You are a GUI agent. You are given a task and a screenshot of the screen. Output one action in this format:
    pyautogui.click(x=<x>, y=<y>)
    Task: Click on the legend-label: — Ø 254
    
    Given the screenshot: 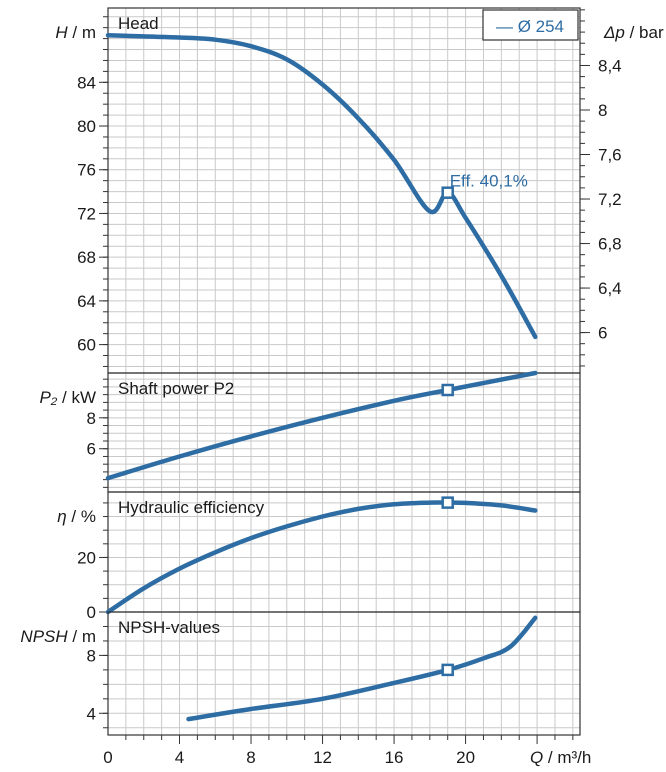 What is the action you would take?
    pyautogui.click(x=530, y=26)
    